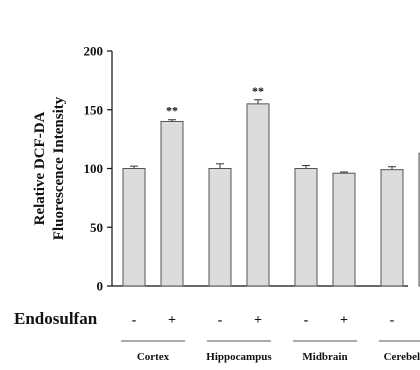 This screenshot has width=420, height=370. Describe the element at coordinates (94, 109) in the screenshot. I see `y-tick-label: 150` at that location.